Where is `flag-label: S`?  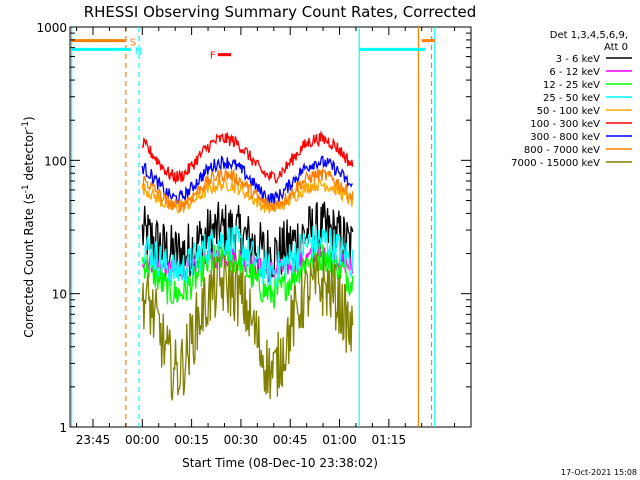
flag-label: S is located at coordinates (133, 43).